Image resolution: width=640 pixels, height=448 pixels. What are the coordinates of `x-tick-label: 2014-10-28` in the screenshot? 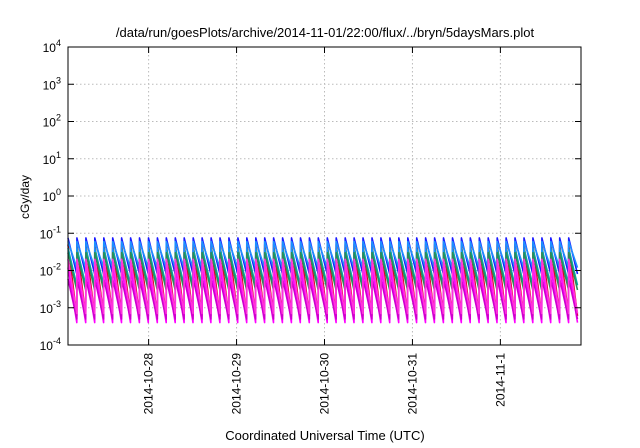 It's located at (149, 384).